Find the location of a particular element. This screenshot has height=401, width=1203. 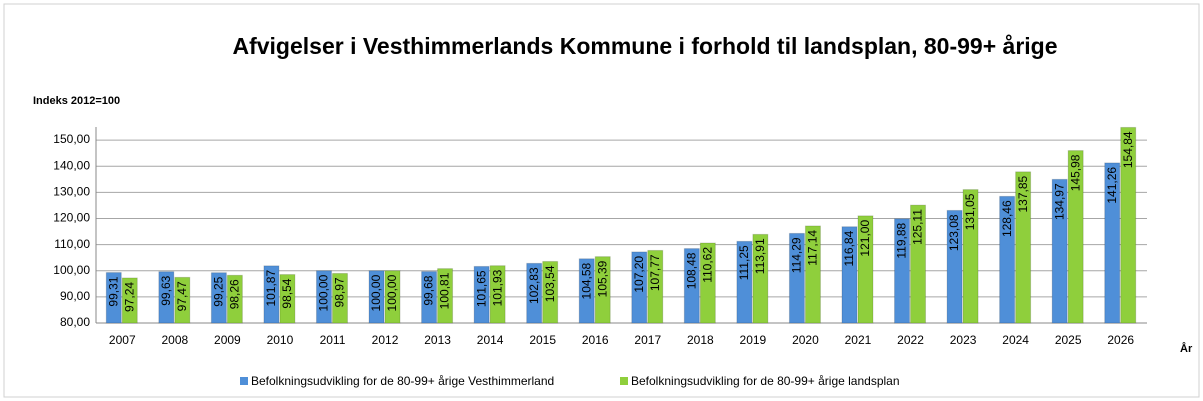

x-tick-label: 2016 is located at coordinates (595, 340).